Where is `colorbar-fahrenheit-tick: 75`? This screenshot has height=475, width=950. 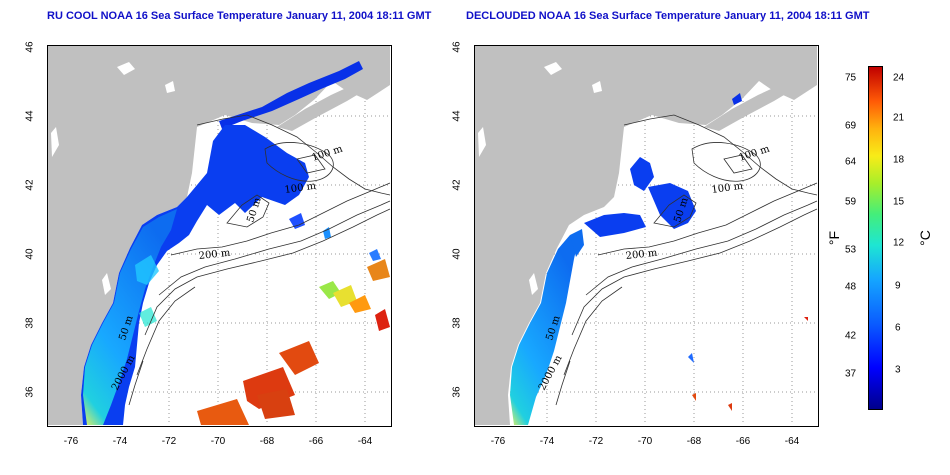 colorbar-fahrenheit-tick: 75 is located at coordinates (851, 78).